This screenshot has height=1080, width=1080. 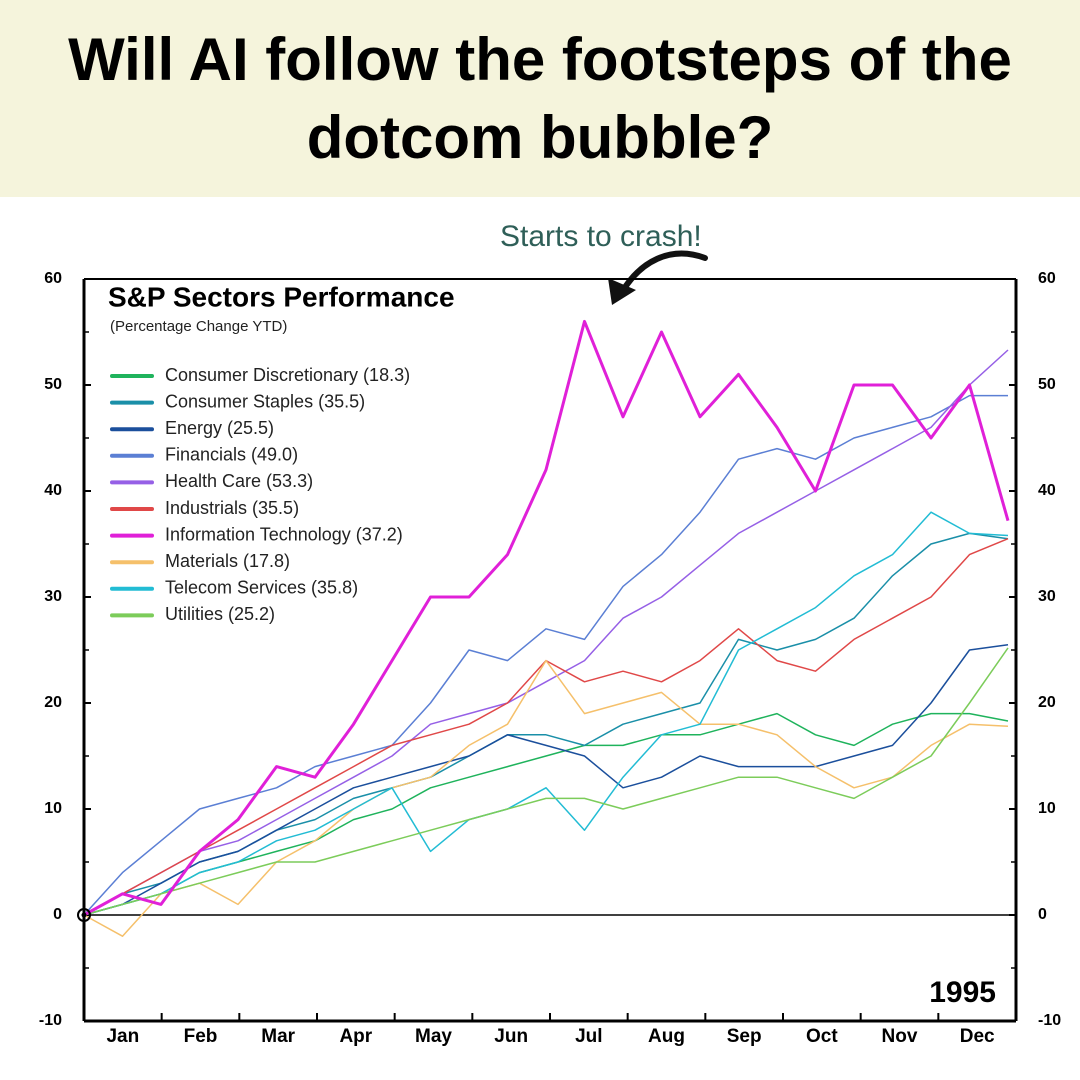 What do you see at coordinates (53, 278) in the screenshot?
I see `y-tick-label: 60` at bounding box center [53, 278].